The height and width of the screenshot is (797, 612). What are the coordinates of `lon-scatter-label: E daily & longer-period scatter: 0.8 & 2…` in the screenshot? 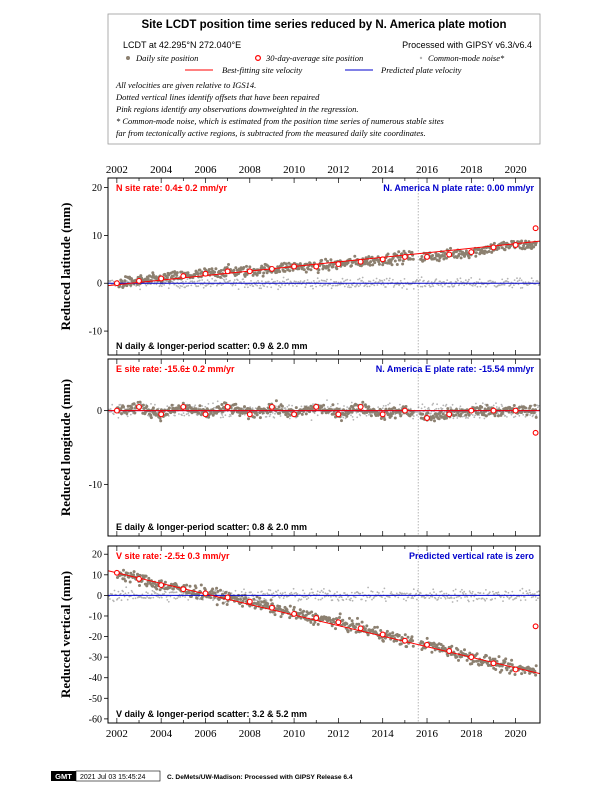 It's located at (211, 527).